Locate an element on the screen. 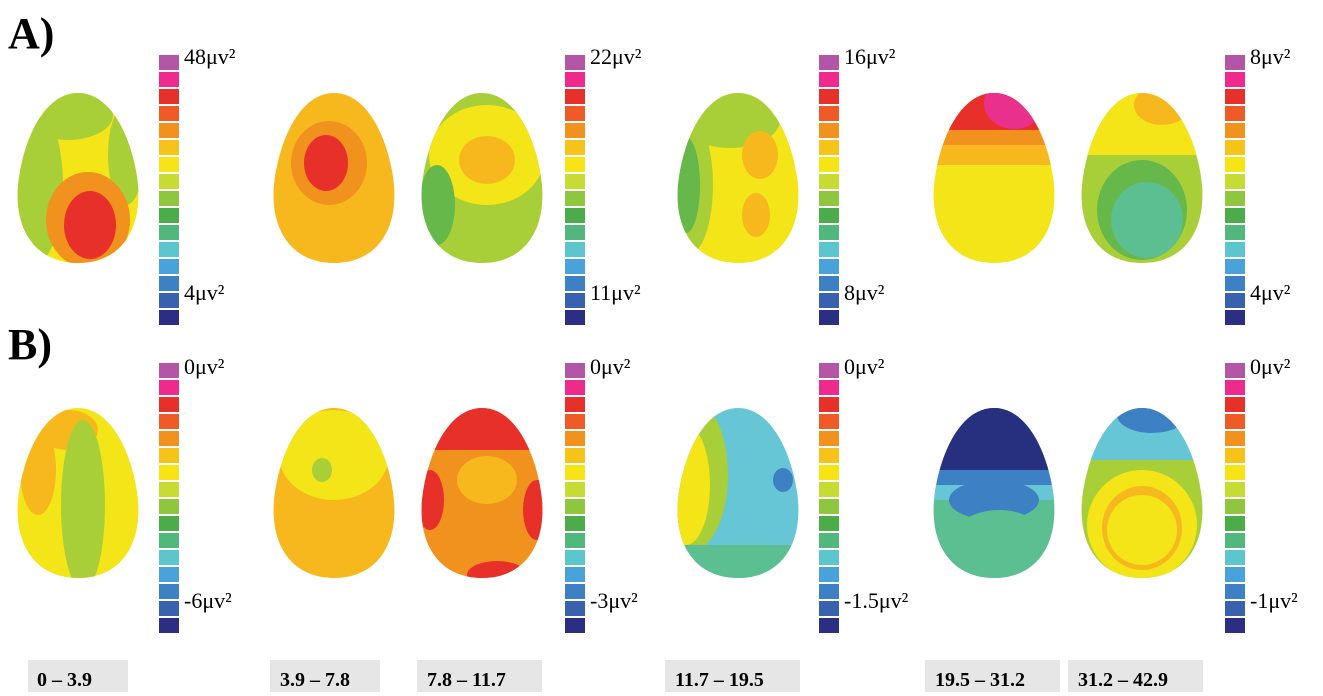 Image resolution: width=1323 pixels, height=696 pixels. scale-bottom-a-2: 8μv² is located at coordinates (864, 292).